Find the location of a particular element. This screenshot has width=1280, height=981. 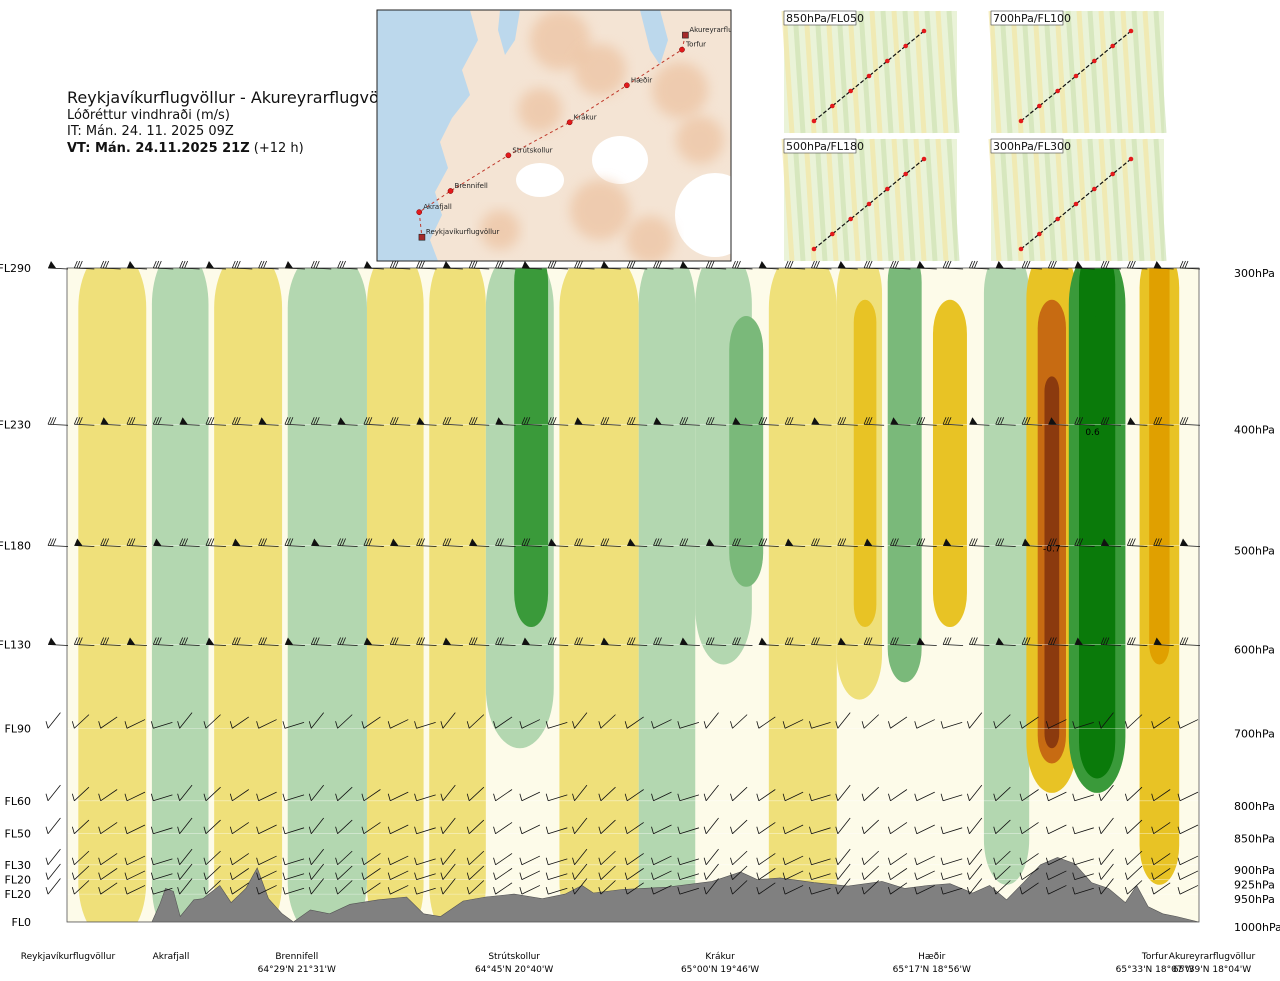

pressure-label-6: 850hPa is located at coordinates (1254, 839).